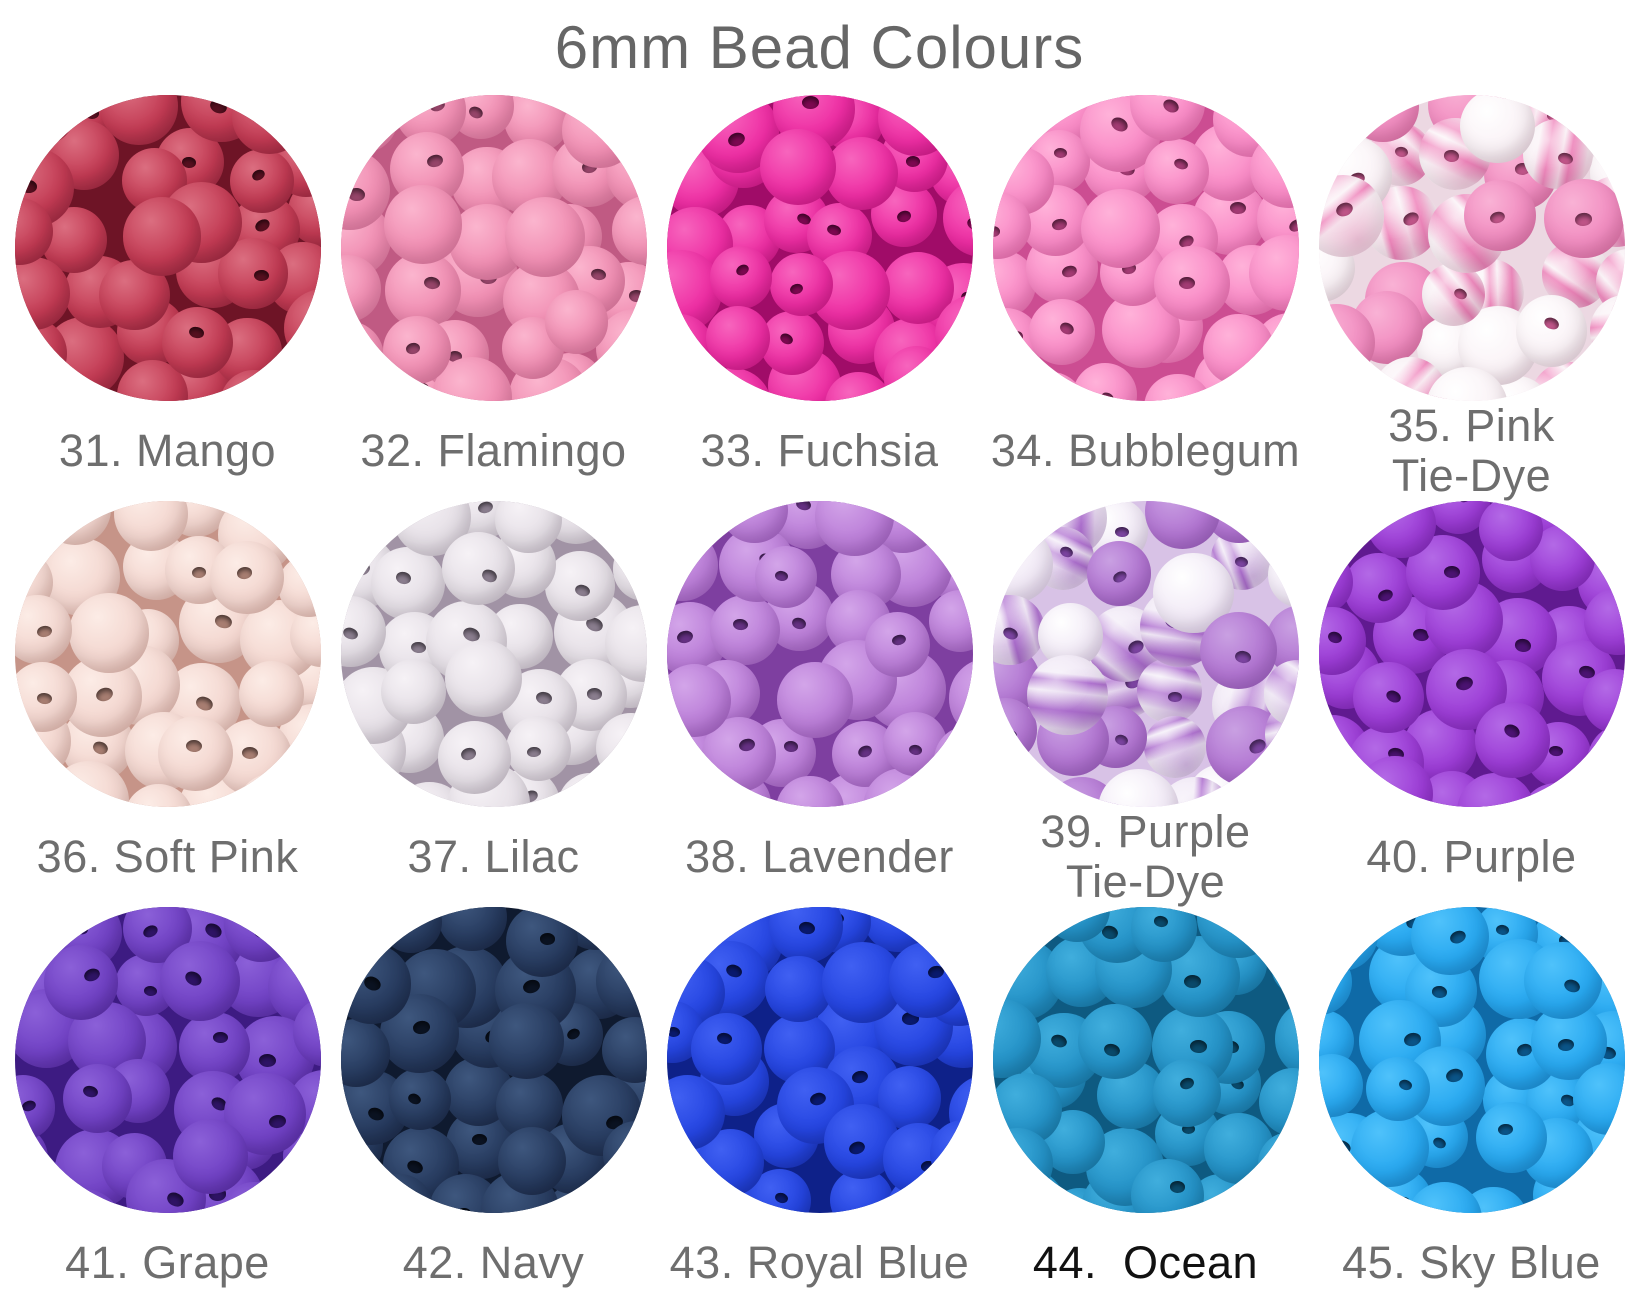  What do you see at coordinates (167, 248) in the screenshot?
I see `bead-photo-mango` at bounding box center [167, 248].